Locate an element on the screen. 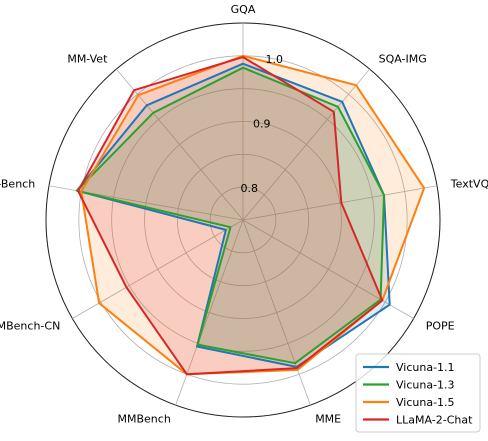 Image resolution: width=488 pixels, height=441 pixels. legend-box is located at coordinates (418, 393).